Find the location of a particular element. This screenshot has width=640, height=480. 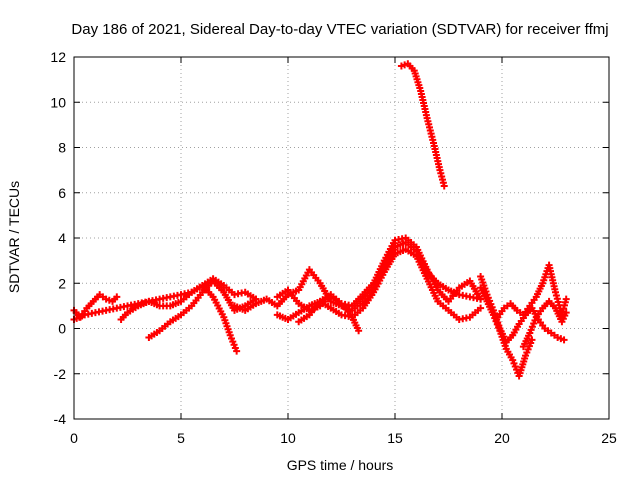

y-tick-label: 6 is located at coordinates (62, 193).